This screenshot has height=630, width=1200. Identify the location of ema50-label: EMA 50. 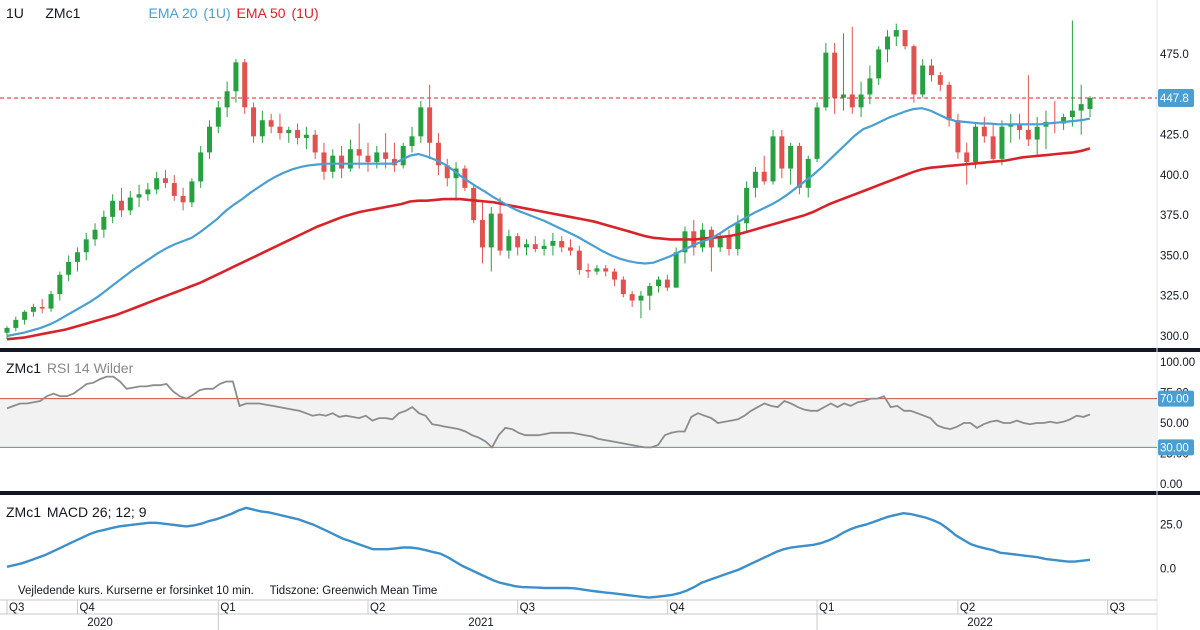
(261, 13).